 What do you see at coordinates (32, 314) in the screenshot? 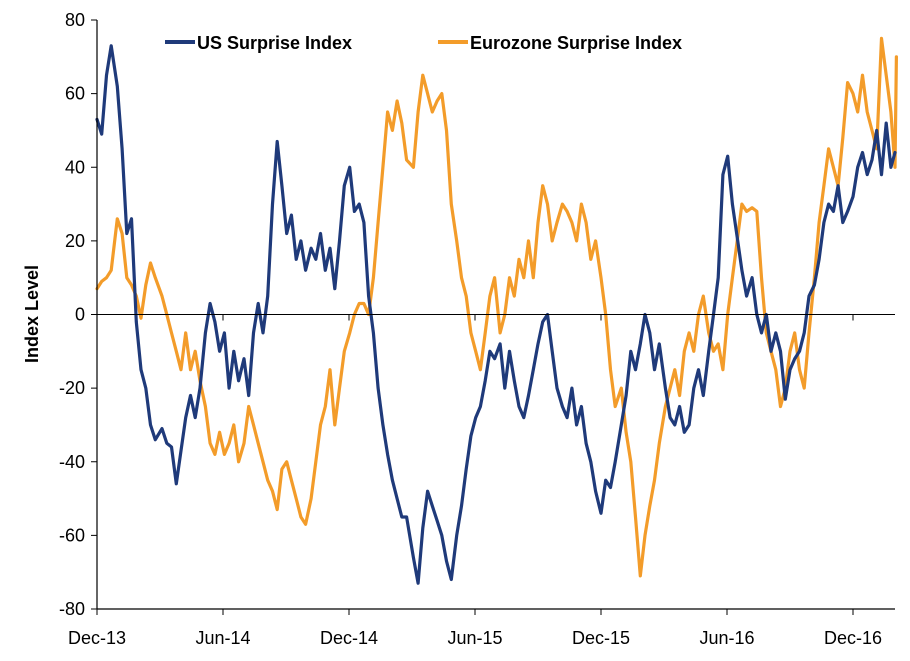
I see `y-axis-title: Index Level` at bounding box center [32, 314].